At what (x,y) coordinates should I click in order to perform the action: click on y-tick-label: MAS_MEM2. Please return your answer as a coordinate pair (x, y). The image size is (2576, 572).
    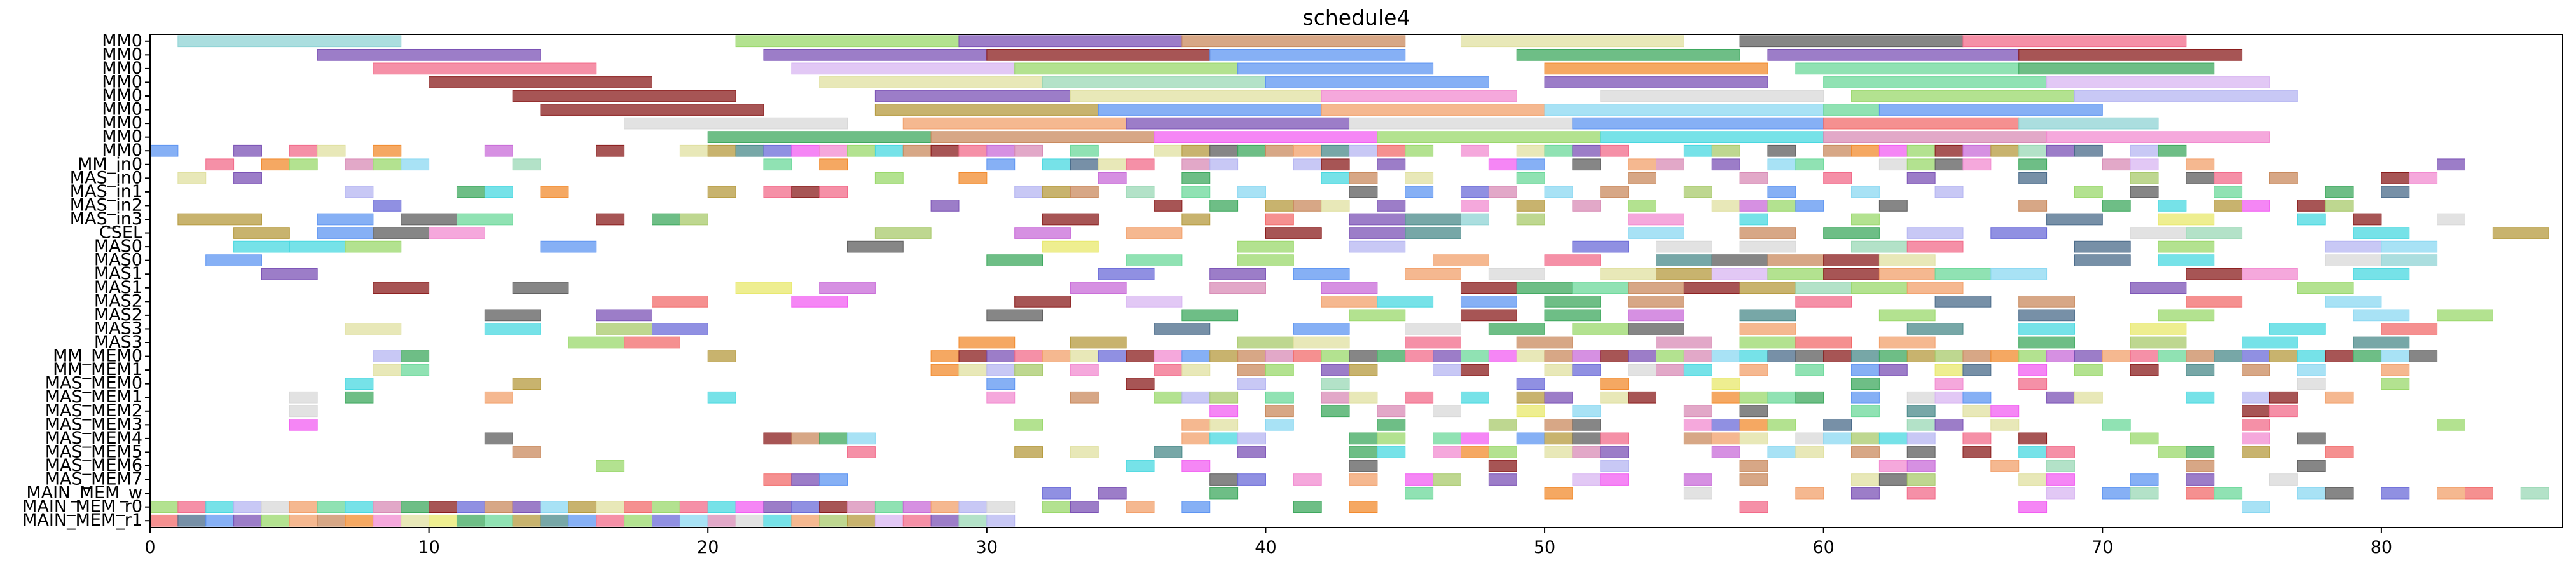
    Looking at the image, I should click on (94, 411).